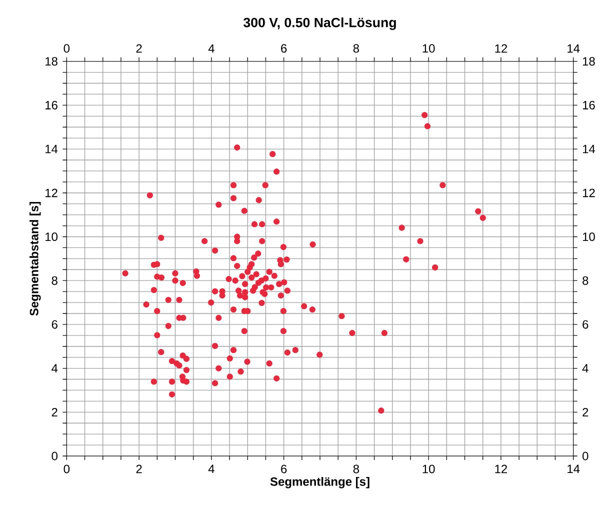 The height and width of the screenshot is (512, 608). Describe the element at coordinates (211, 468) in the screenshot. I see `x2-tick-label: 4` at that location.